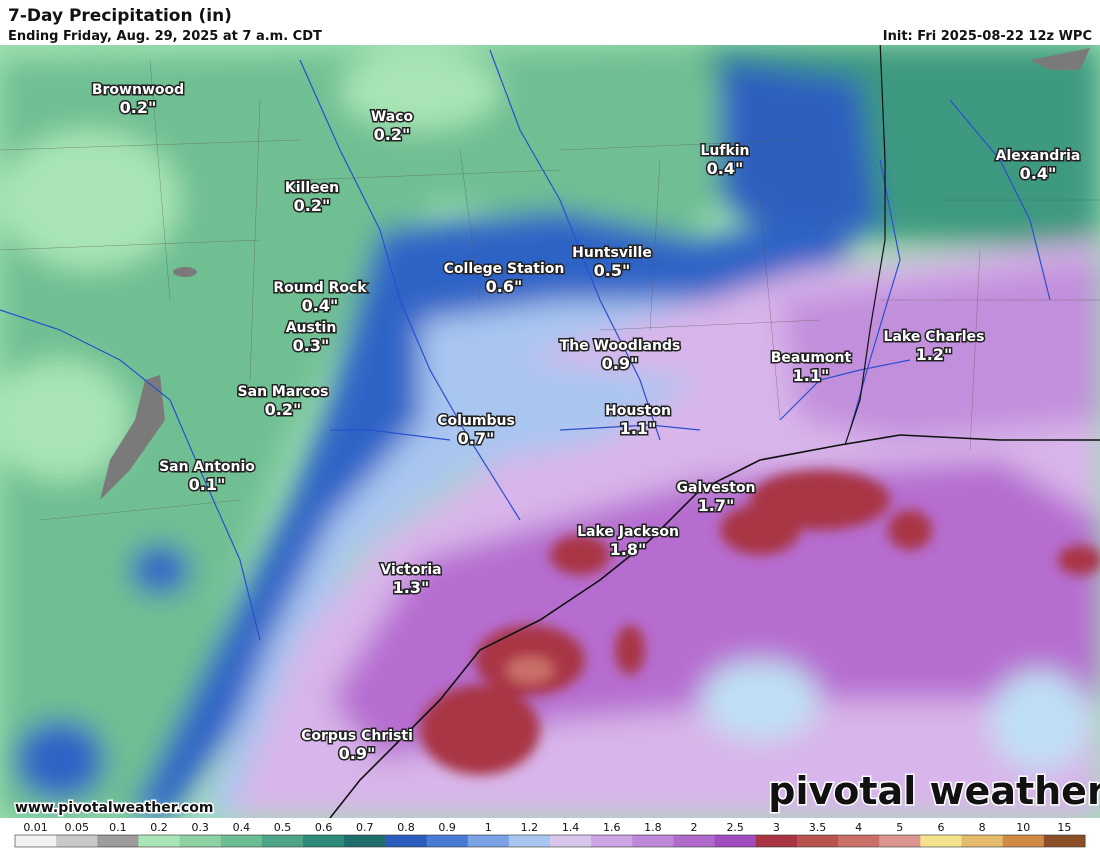  Describe the element at coordinates (934, 337) in the screenshot. I see `city-name: Lake Charles` at that location.